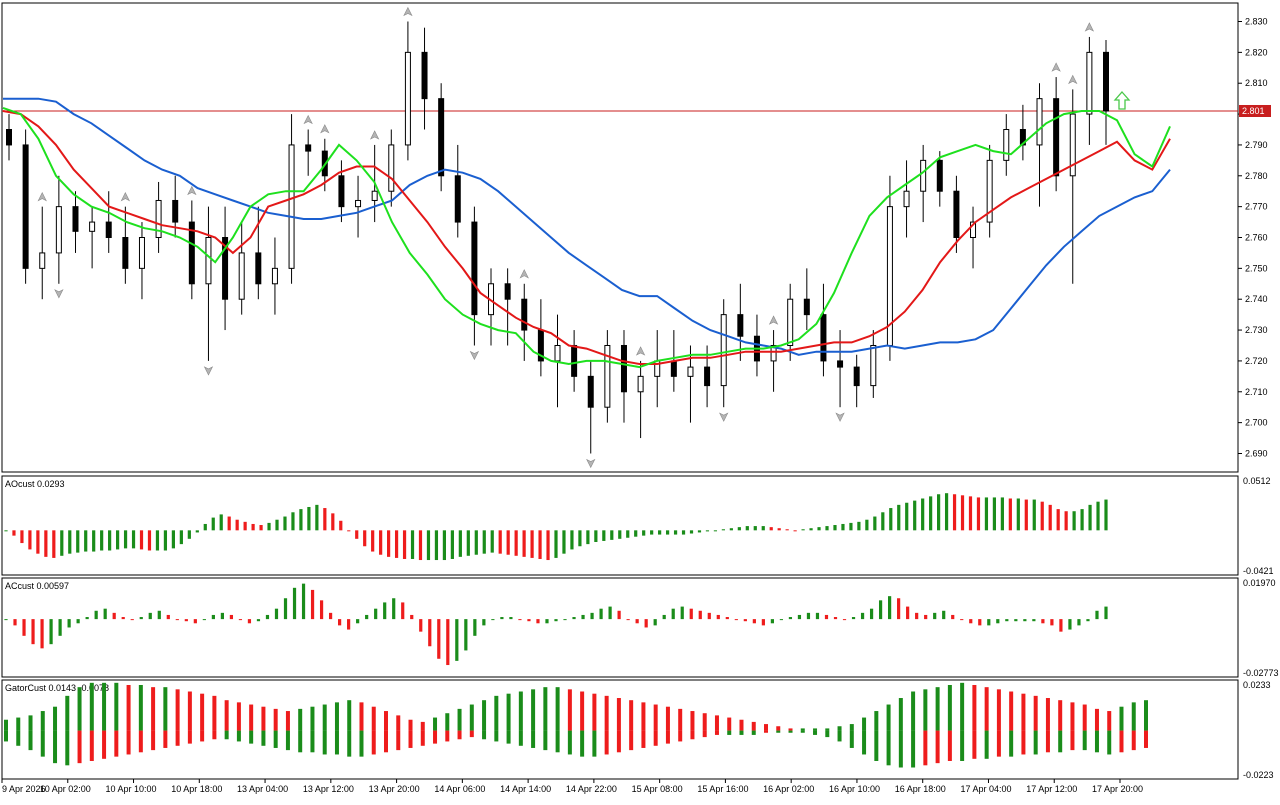 The image size is (1280, 805). What do you see at coordinates (1258, 571) in the screenshot?
I see `y-tick-label: -0.0421` at bounding box center [1258, 571].